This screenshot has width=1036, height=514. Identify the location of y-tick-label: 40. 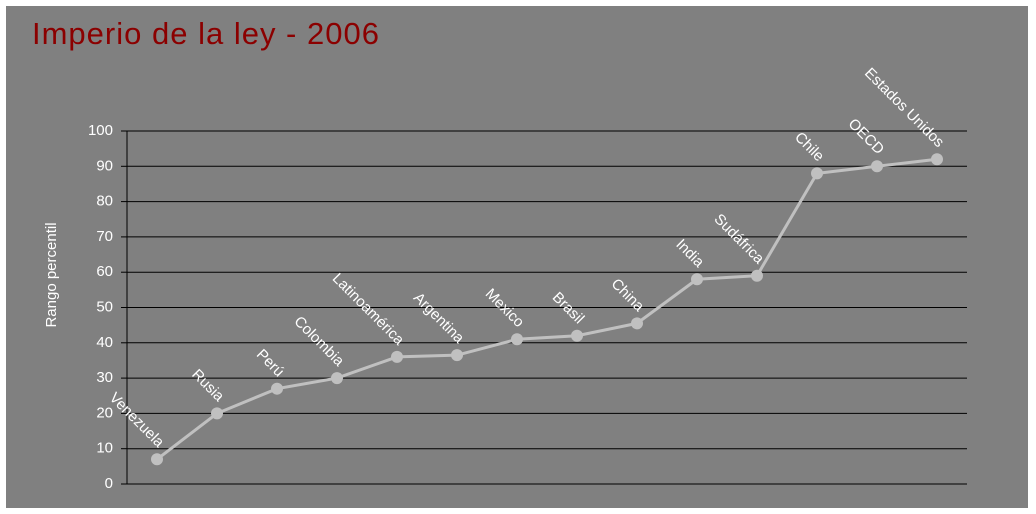
(104, 342).